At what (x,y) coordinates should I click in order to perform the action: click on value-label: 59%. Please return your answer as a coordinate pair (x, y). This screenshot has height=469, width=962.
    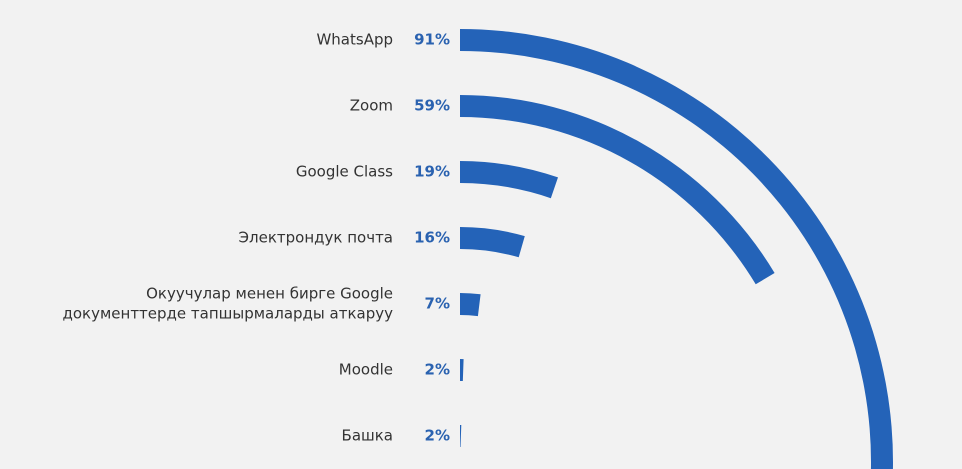
    Looking at the image, I should click on (432, 106).